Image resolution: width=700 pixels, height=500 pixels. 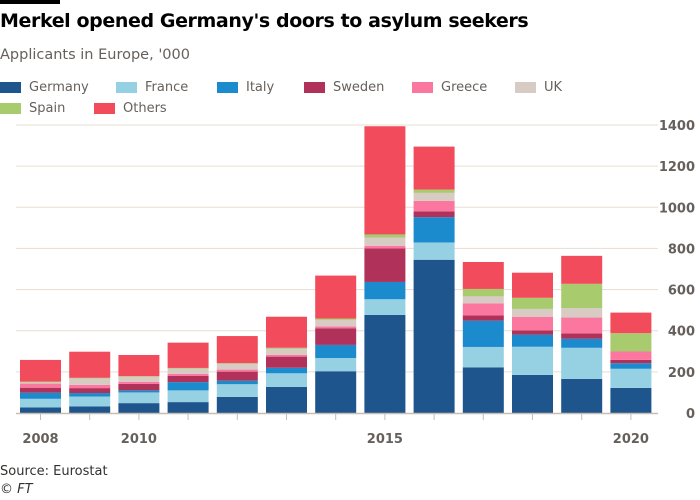 I want to click on bar-italy-2009, so click(x=90, y=395).